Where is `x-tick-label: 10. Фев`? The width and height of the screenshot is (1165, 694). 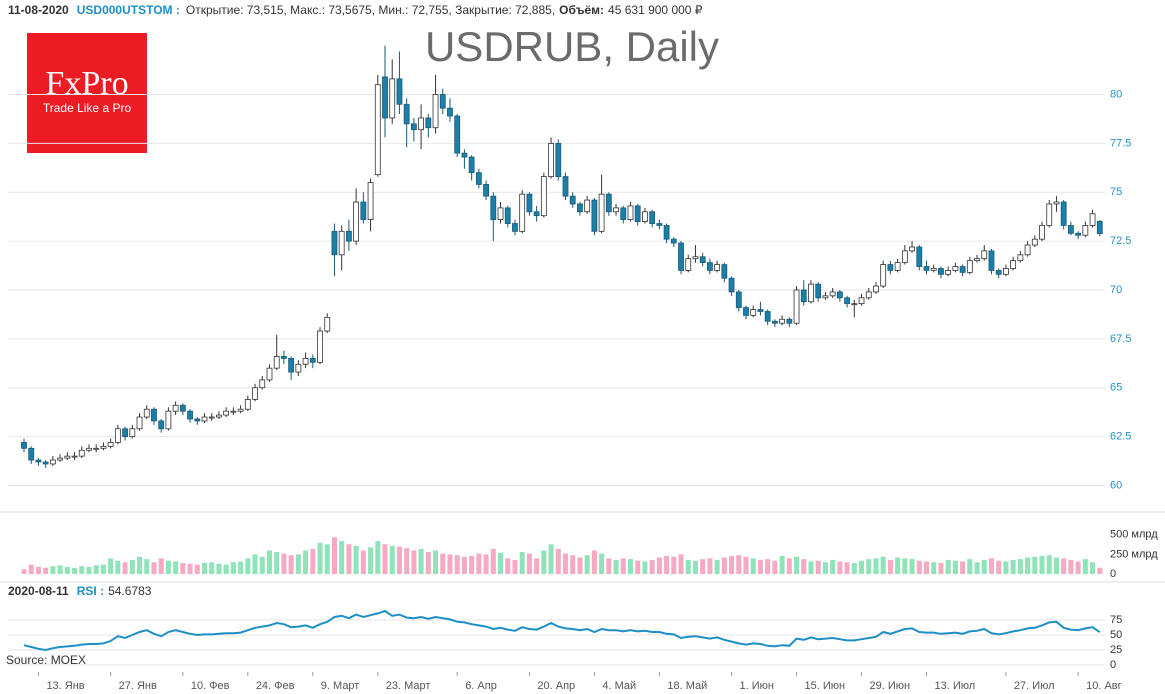
x-tick-label: 10. Фев is located at coordinates (210, 686).